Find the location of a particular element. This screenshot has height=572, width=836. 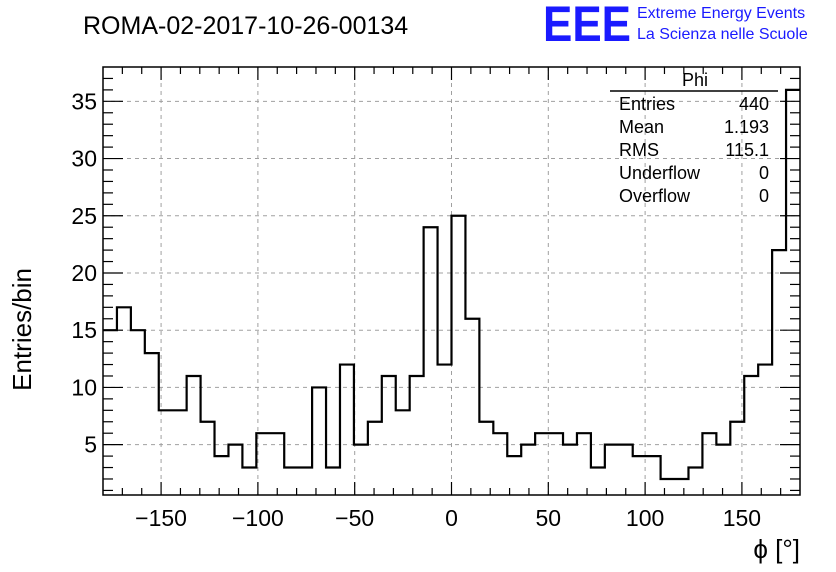

y-tick-labels: 5 10 15 20 25 30 35 is located at coordinates (84, 272).